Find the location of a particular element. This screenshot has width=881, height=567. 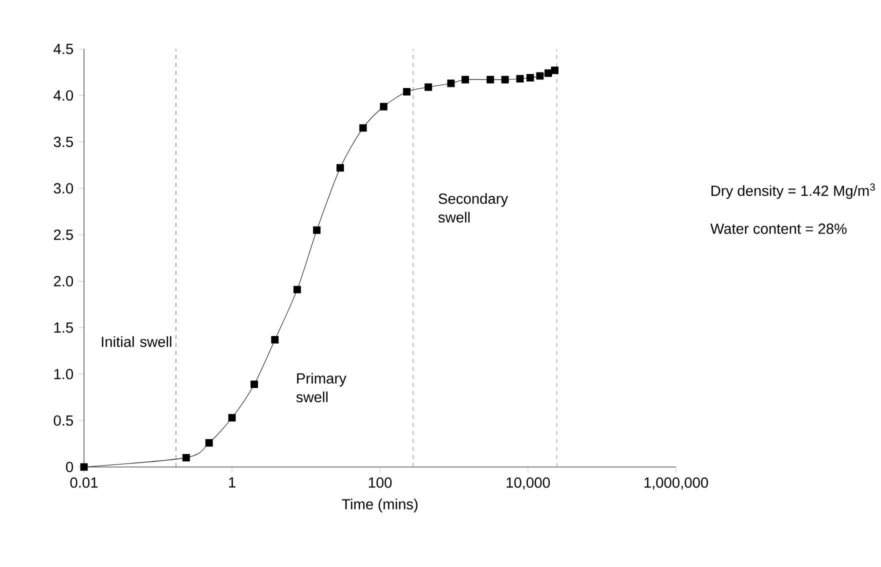

annotation: Secondary swell is located at coordinates (473, 208).